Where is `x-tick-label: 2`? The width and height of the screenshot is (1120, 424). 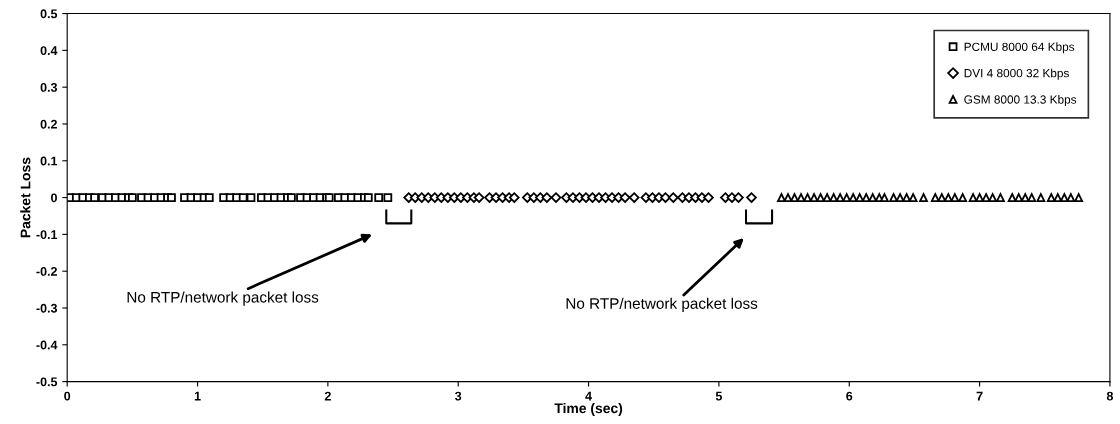 x-tick-label: 2 is located at coordinates (327, 396).